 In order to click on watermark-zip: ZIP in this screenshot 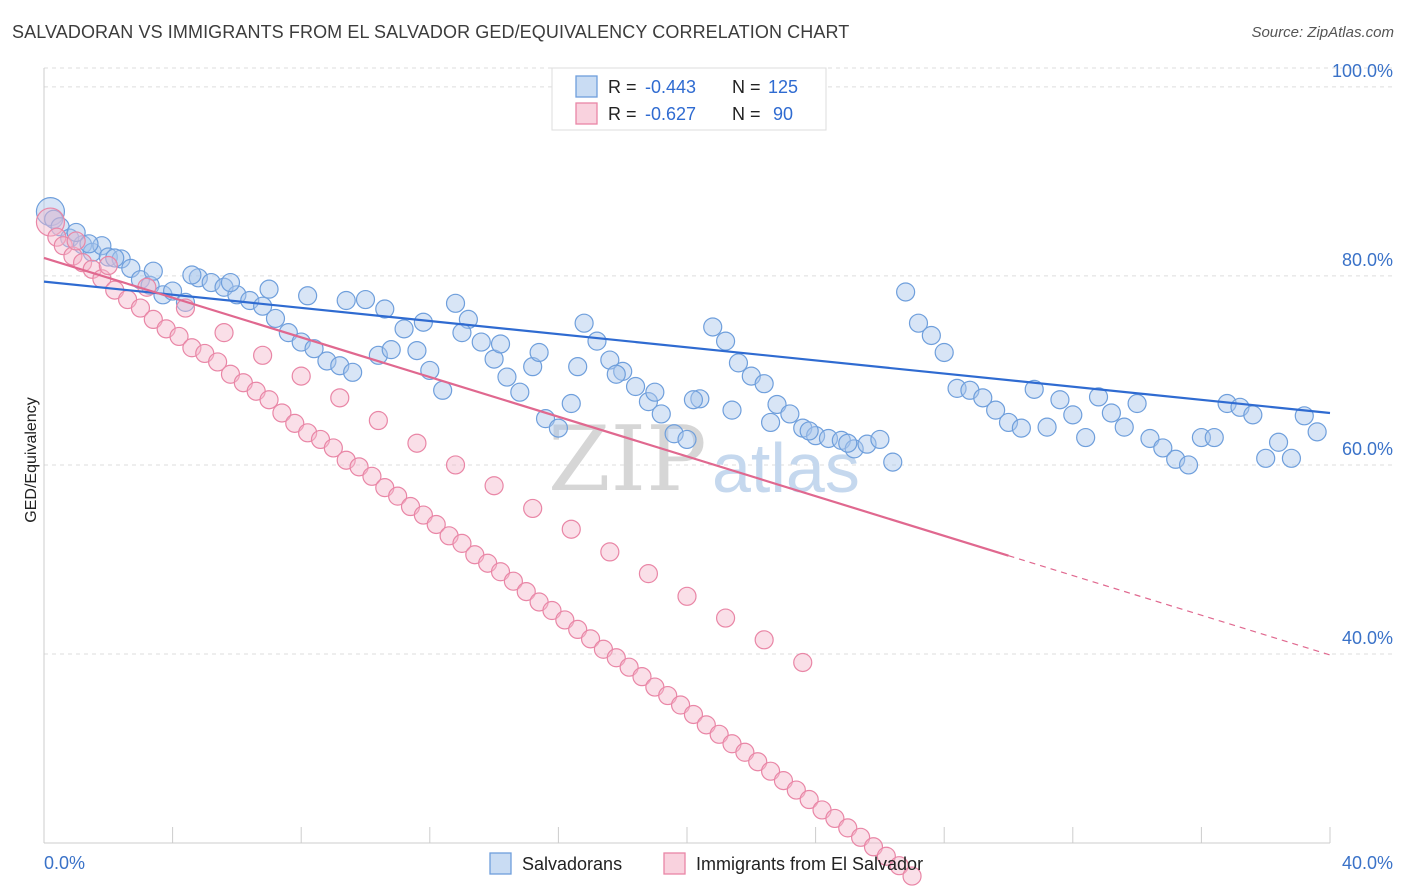, I will do `click(627, 459)`.